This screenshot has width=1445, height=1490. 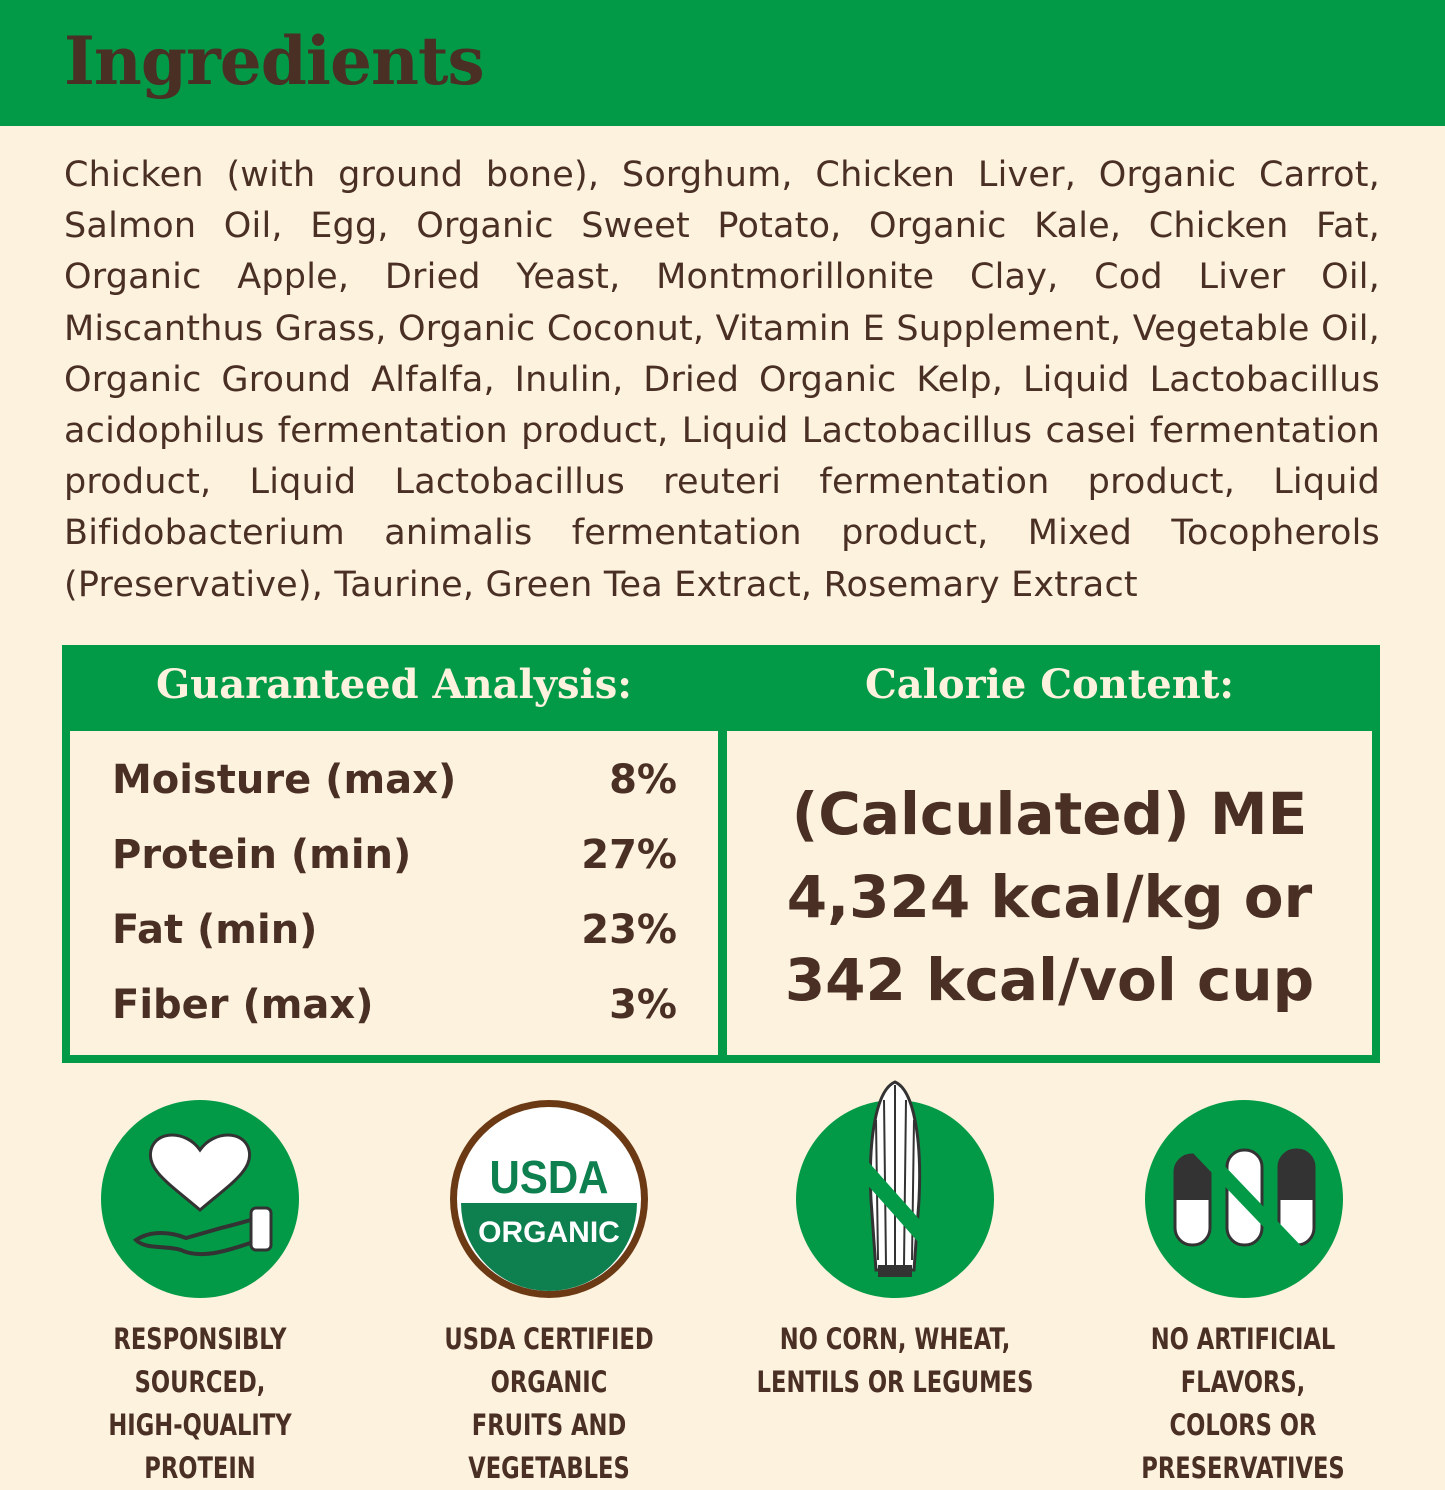 I want to click on analysis-row: Protein (min) 27%, so click(x=394, y=855).